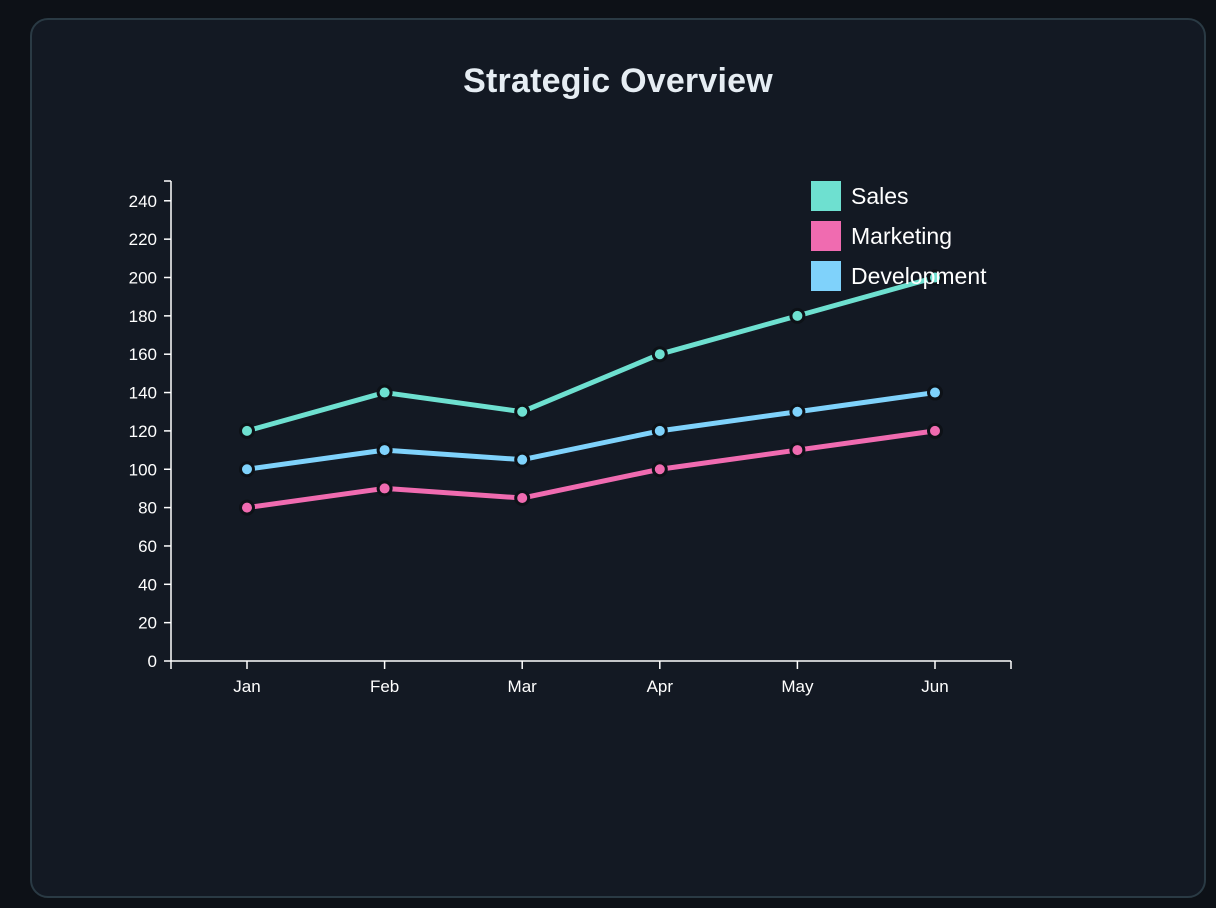 This screenshot has height=908, width=1216. What do you see at coordinates (880, 196) in the screenshot?
I see `legend-label-sales: Sales` at bounding box center [880, 196].